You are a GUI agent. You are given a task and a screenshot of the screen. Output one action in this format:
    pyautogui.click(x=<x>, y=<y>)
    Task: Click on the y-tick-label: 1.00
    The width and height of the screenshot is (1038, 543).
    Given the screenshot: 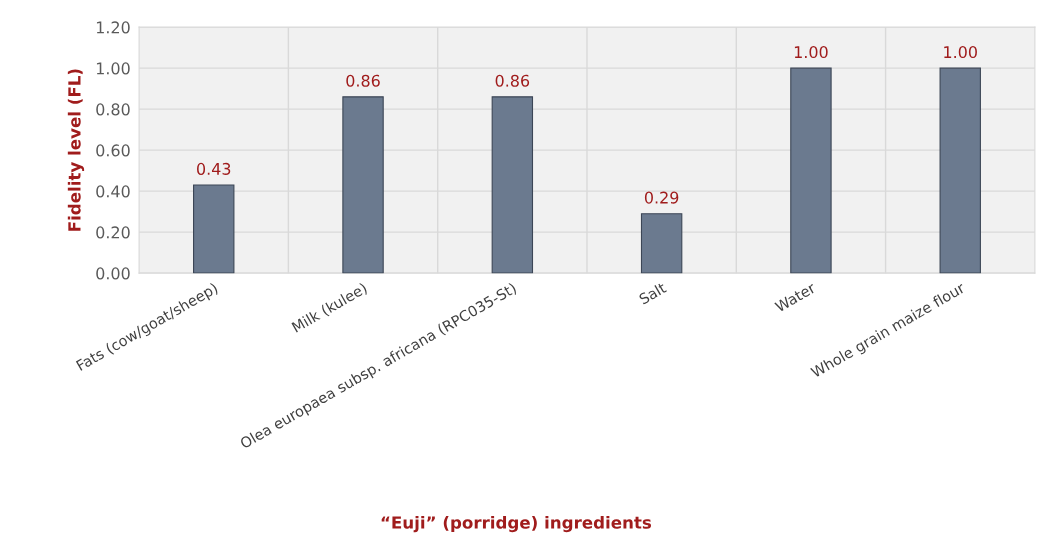 What is the action you would take?
    pyautogui.click(x=113, y=68)
    